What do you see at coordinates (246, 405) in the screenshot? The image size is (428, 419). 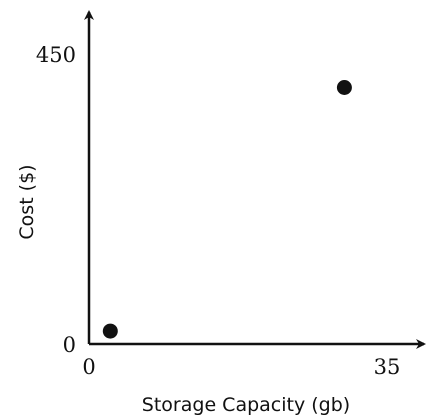 I see `x-axis-title: Storage Capacity (gb)` at bounding box center [246, 405].